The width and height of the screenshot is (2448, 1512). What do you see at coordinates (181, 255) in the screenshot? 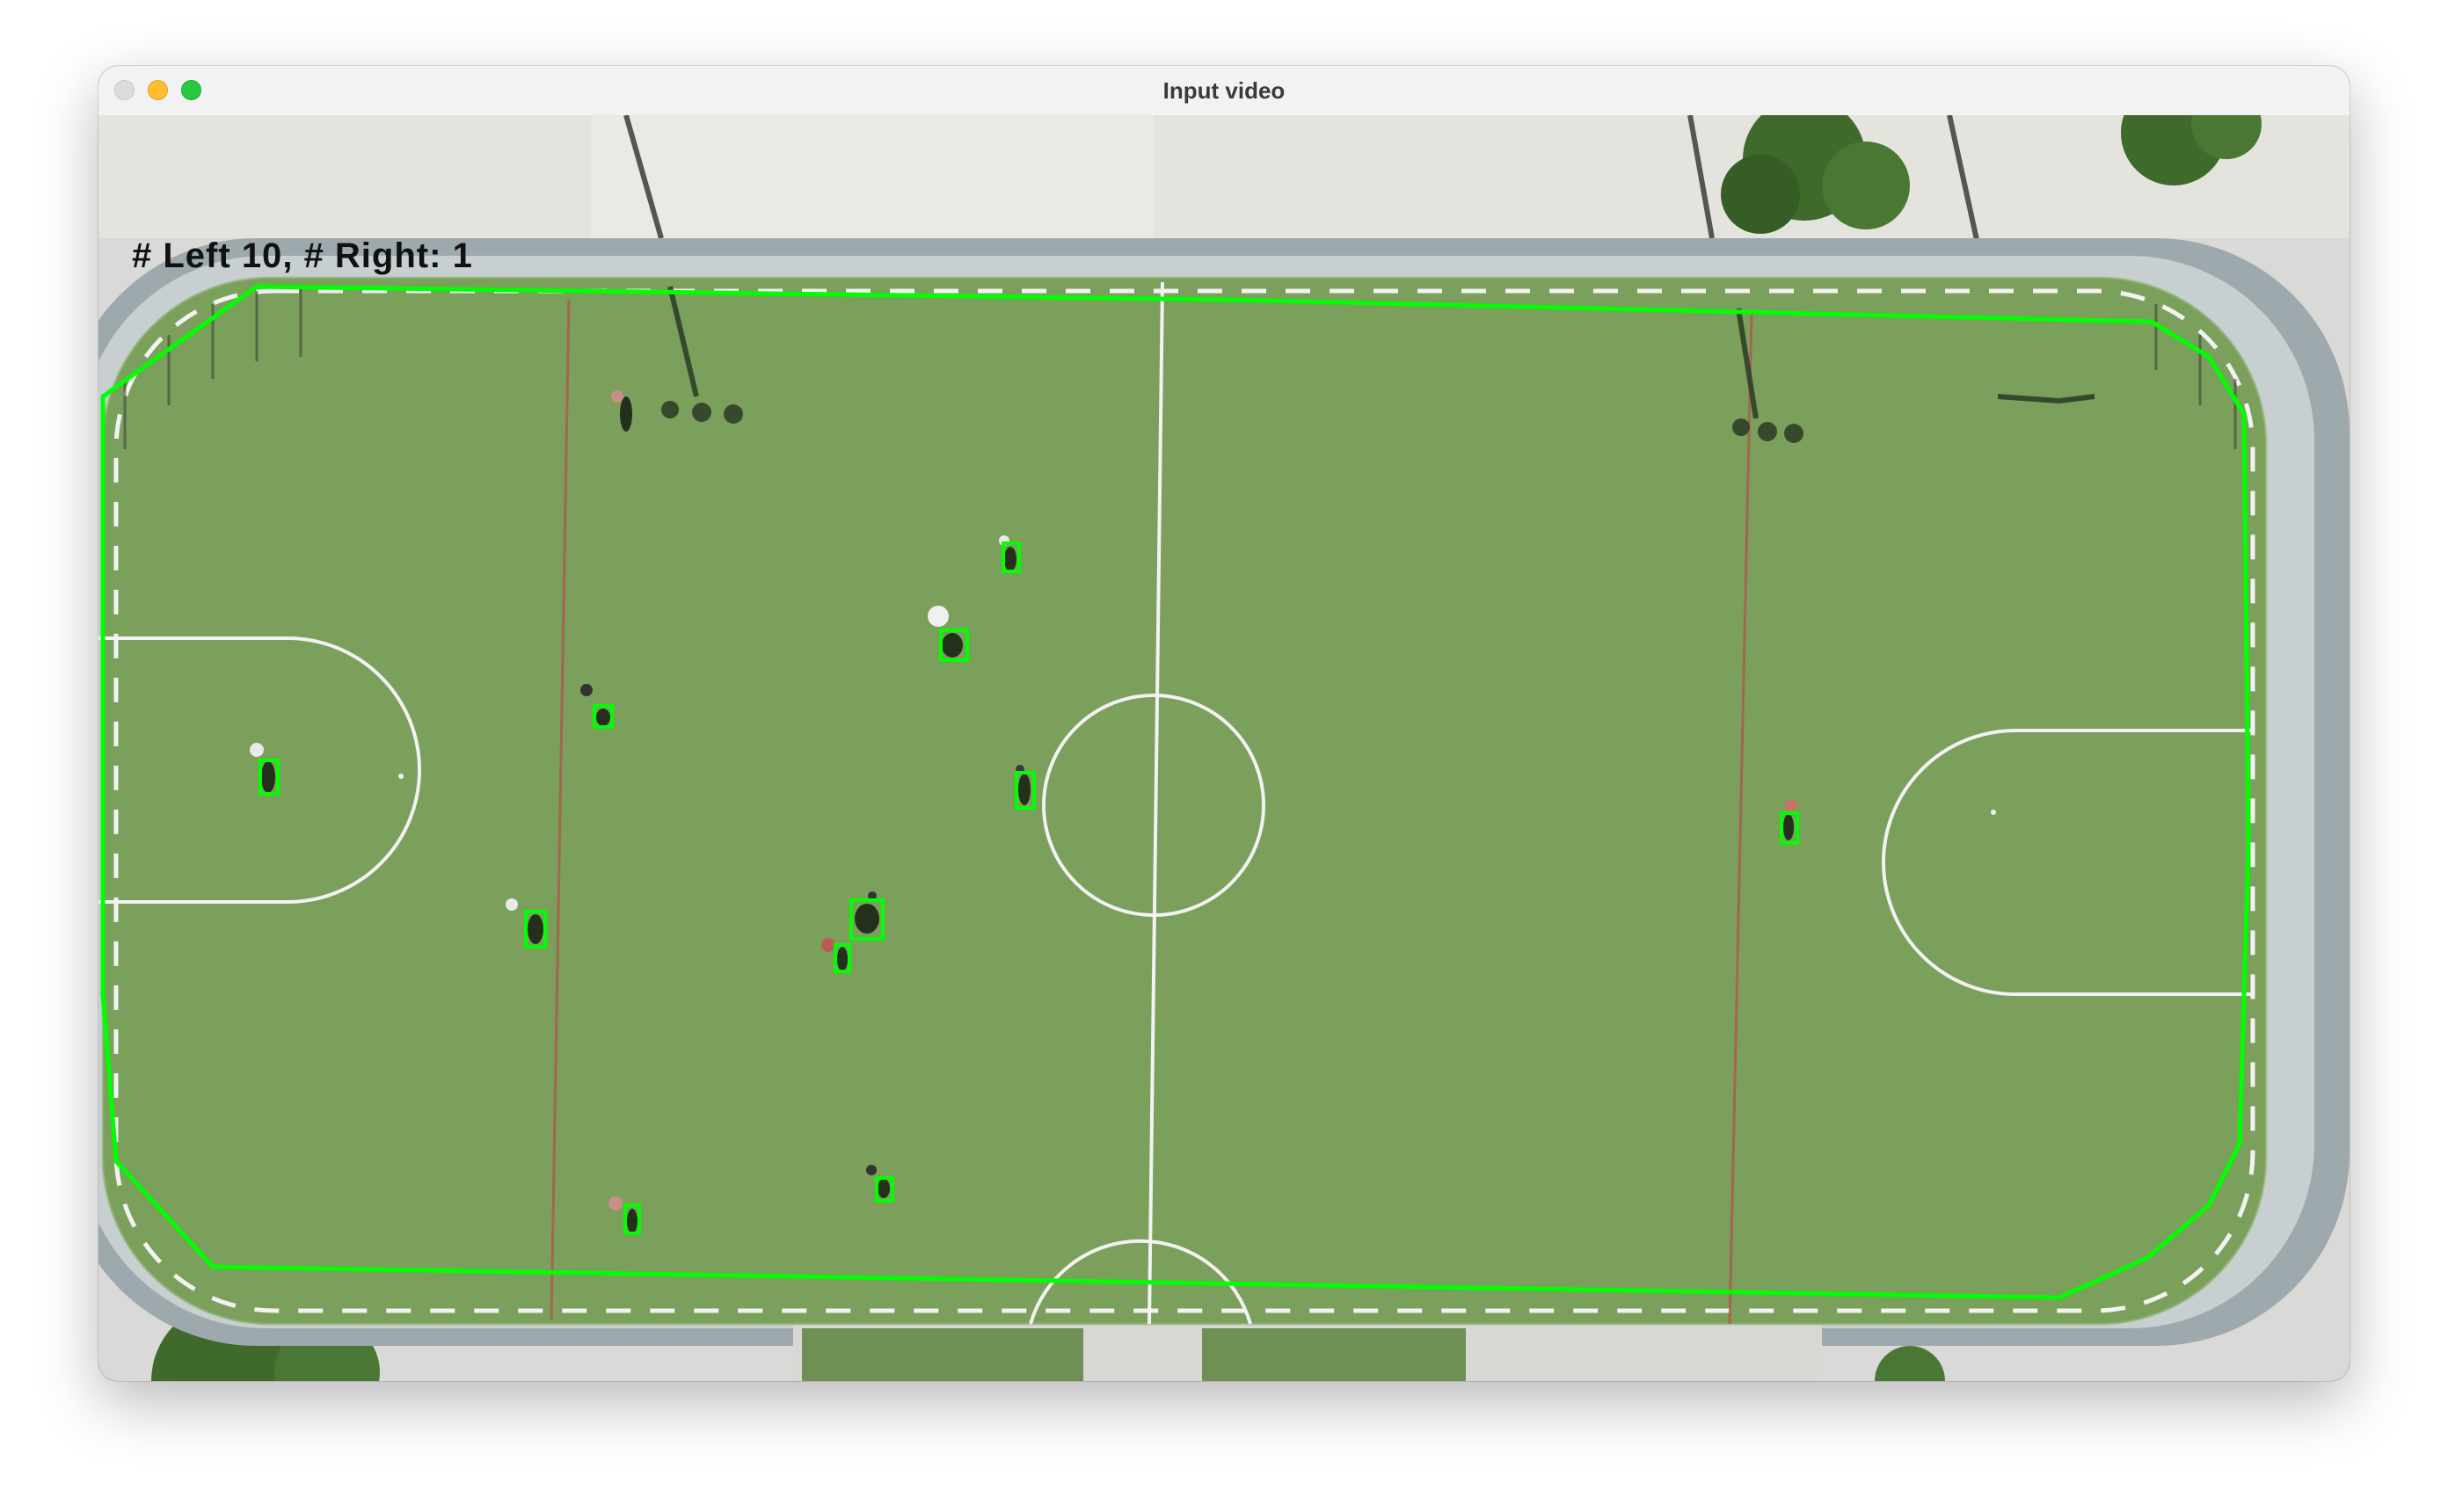
I see `left-count-label: # Left` at bounding box center [181, 255].